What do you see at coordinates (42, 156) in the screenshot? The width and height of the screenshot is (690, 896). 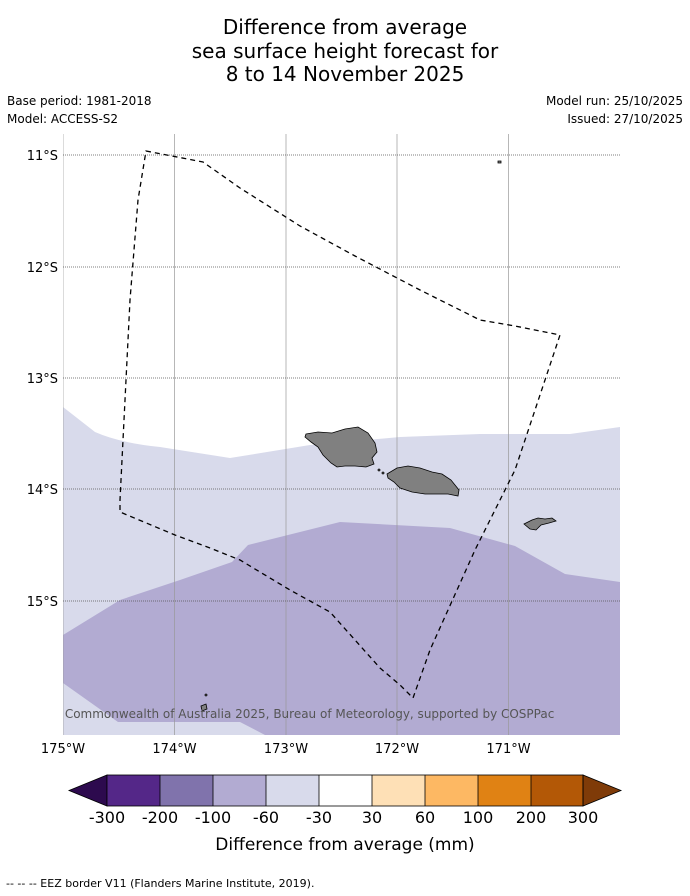 I see `lat-label-11s: 11°S` at bounding box center [42, 156].